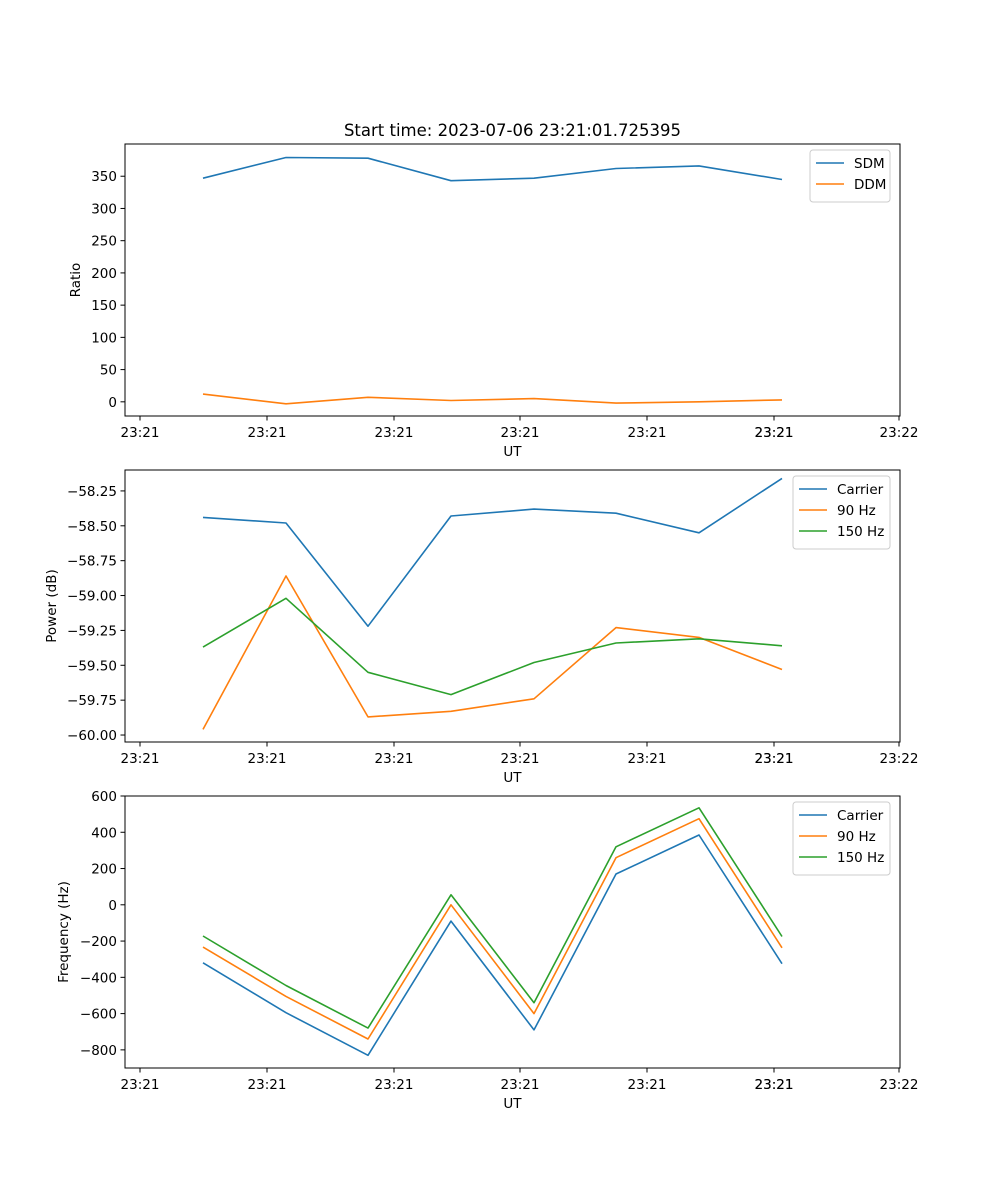 This screenshot has height=1200, width=1000. I want to click on y-tick-label: −59.00, so click(92, 597).